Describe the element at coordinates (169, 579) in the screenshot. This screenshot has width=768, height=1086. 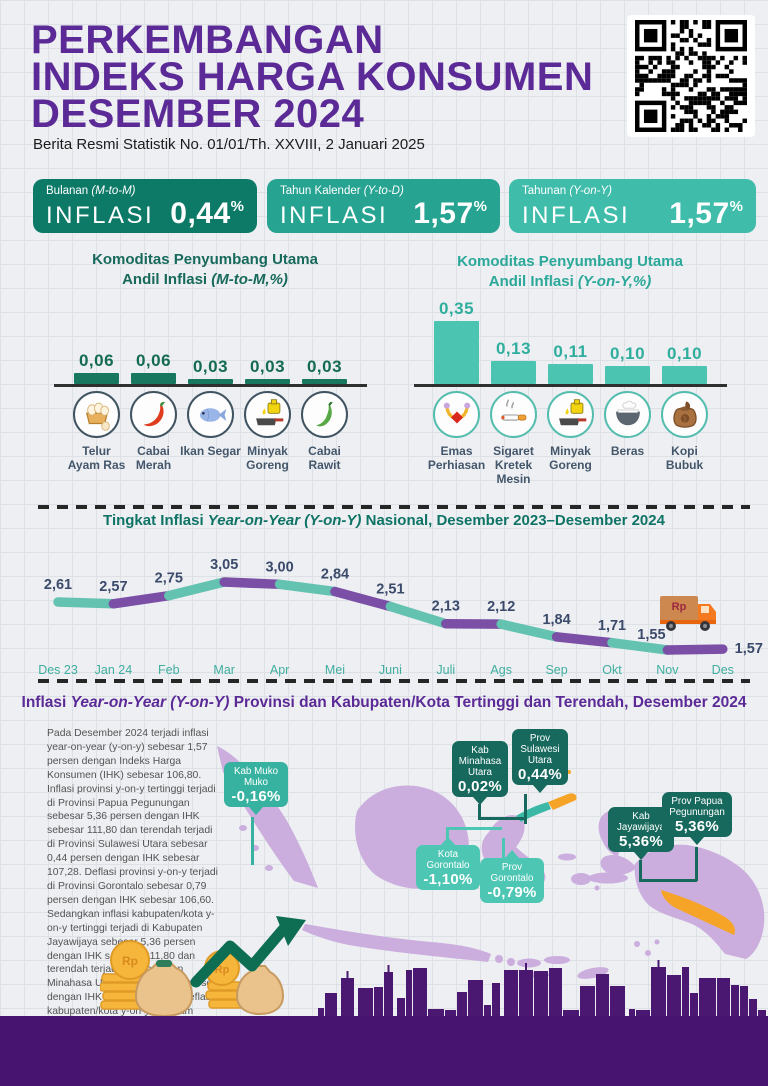
I see `svg-text: 2,75` at that location.